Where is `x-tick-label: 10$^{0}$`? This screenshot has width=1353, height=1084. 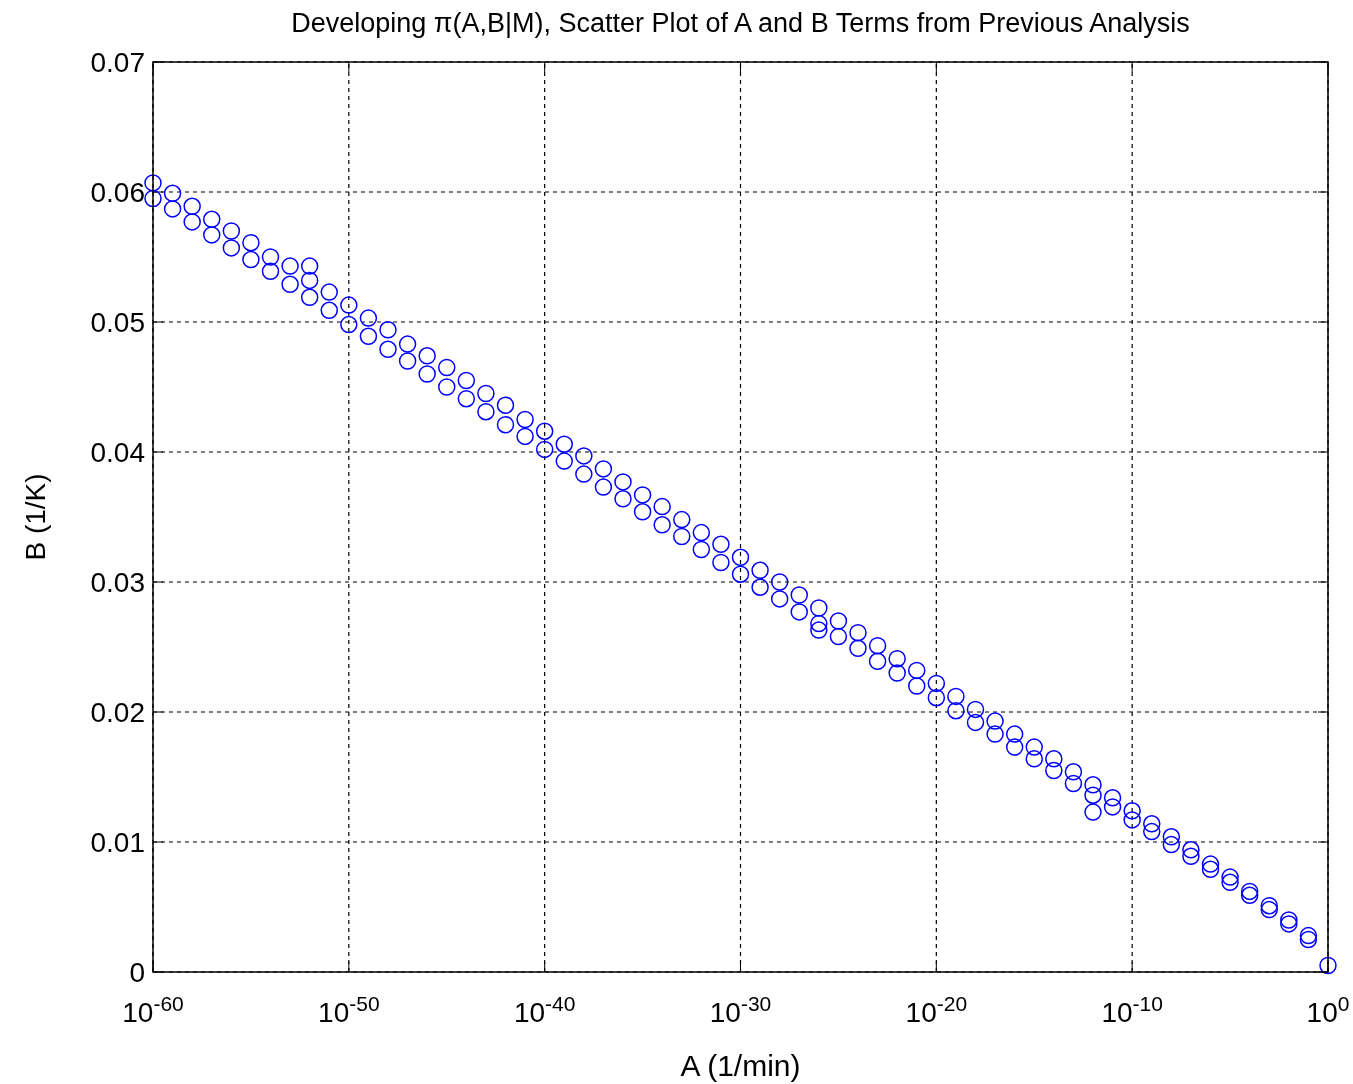 x-tick-label: 10$^{0}$ is located at coordinates (1328, 1009).